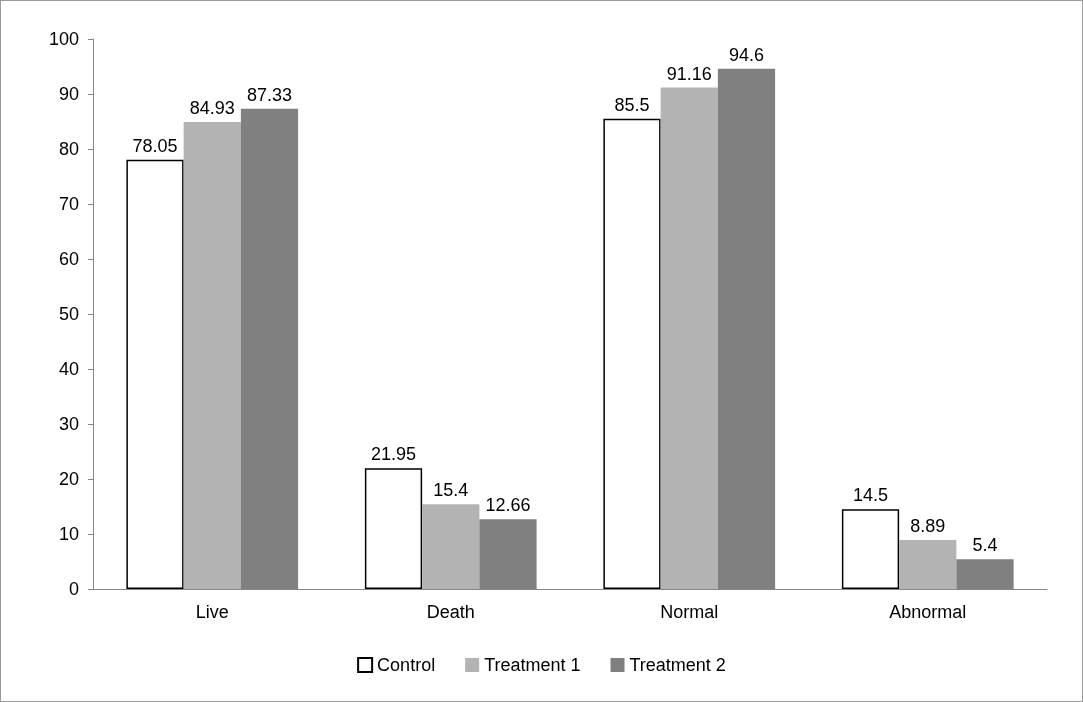 Image resolution: width=1083 pixels, height=702 pixels. Describe the element at coordinates (451, 490) in the screenshot. I see `data-label: 15.4` at that location.